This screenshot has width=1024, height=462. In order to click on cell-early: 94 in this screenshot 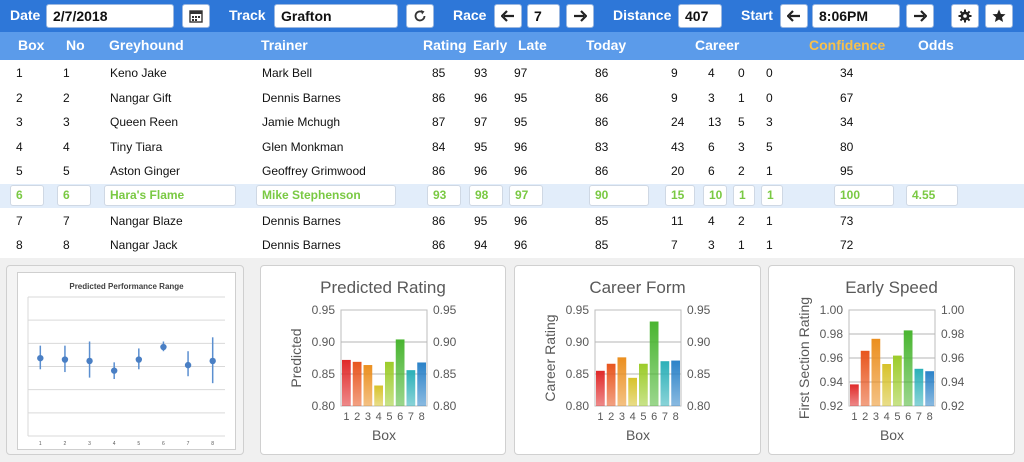, I will do `click(481, 245)`.